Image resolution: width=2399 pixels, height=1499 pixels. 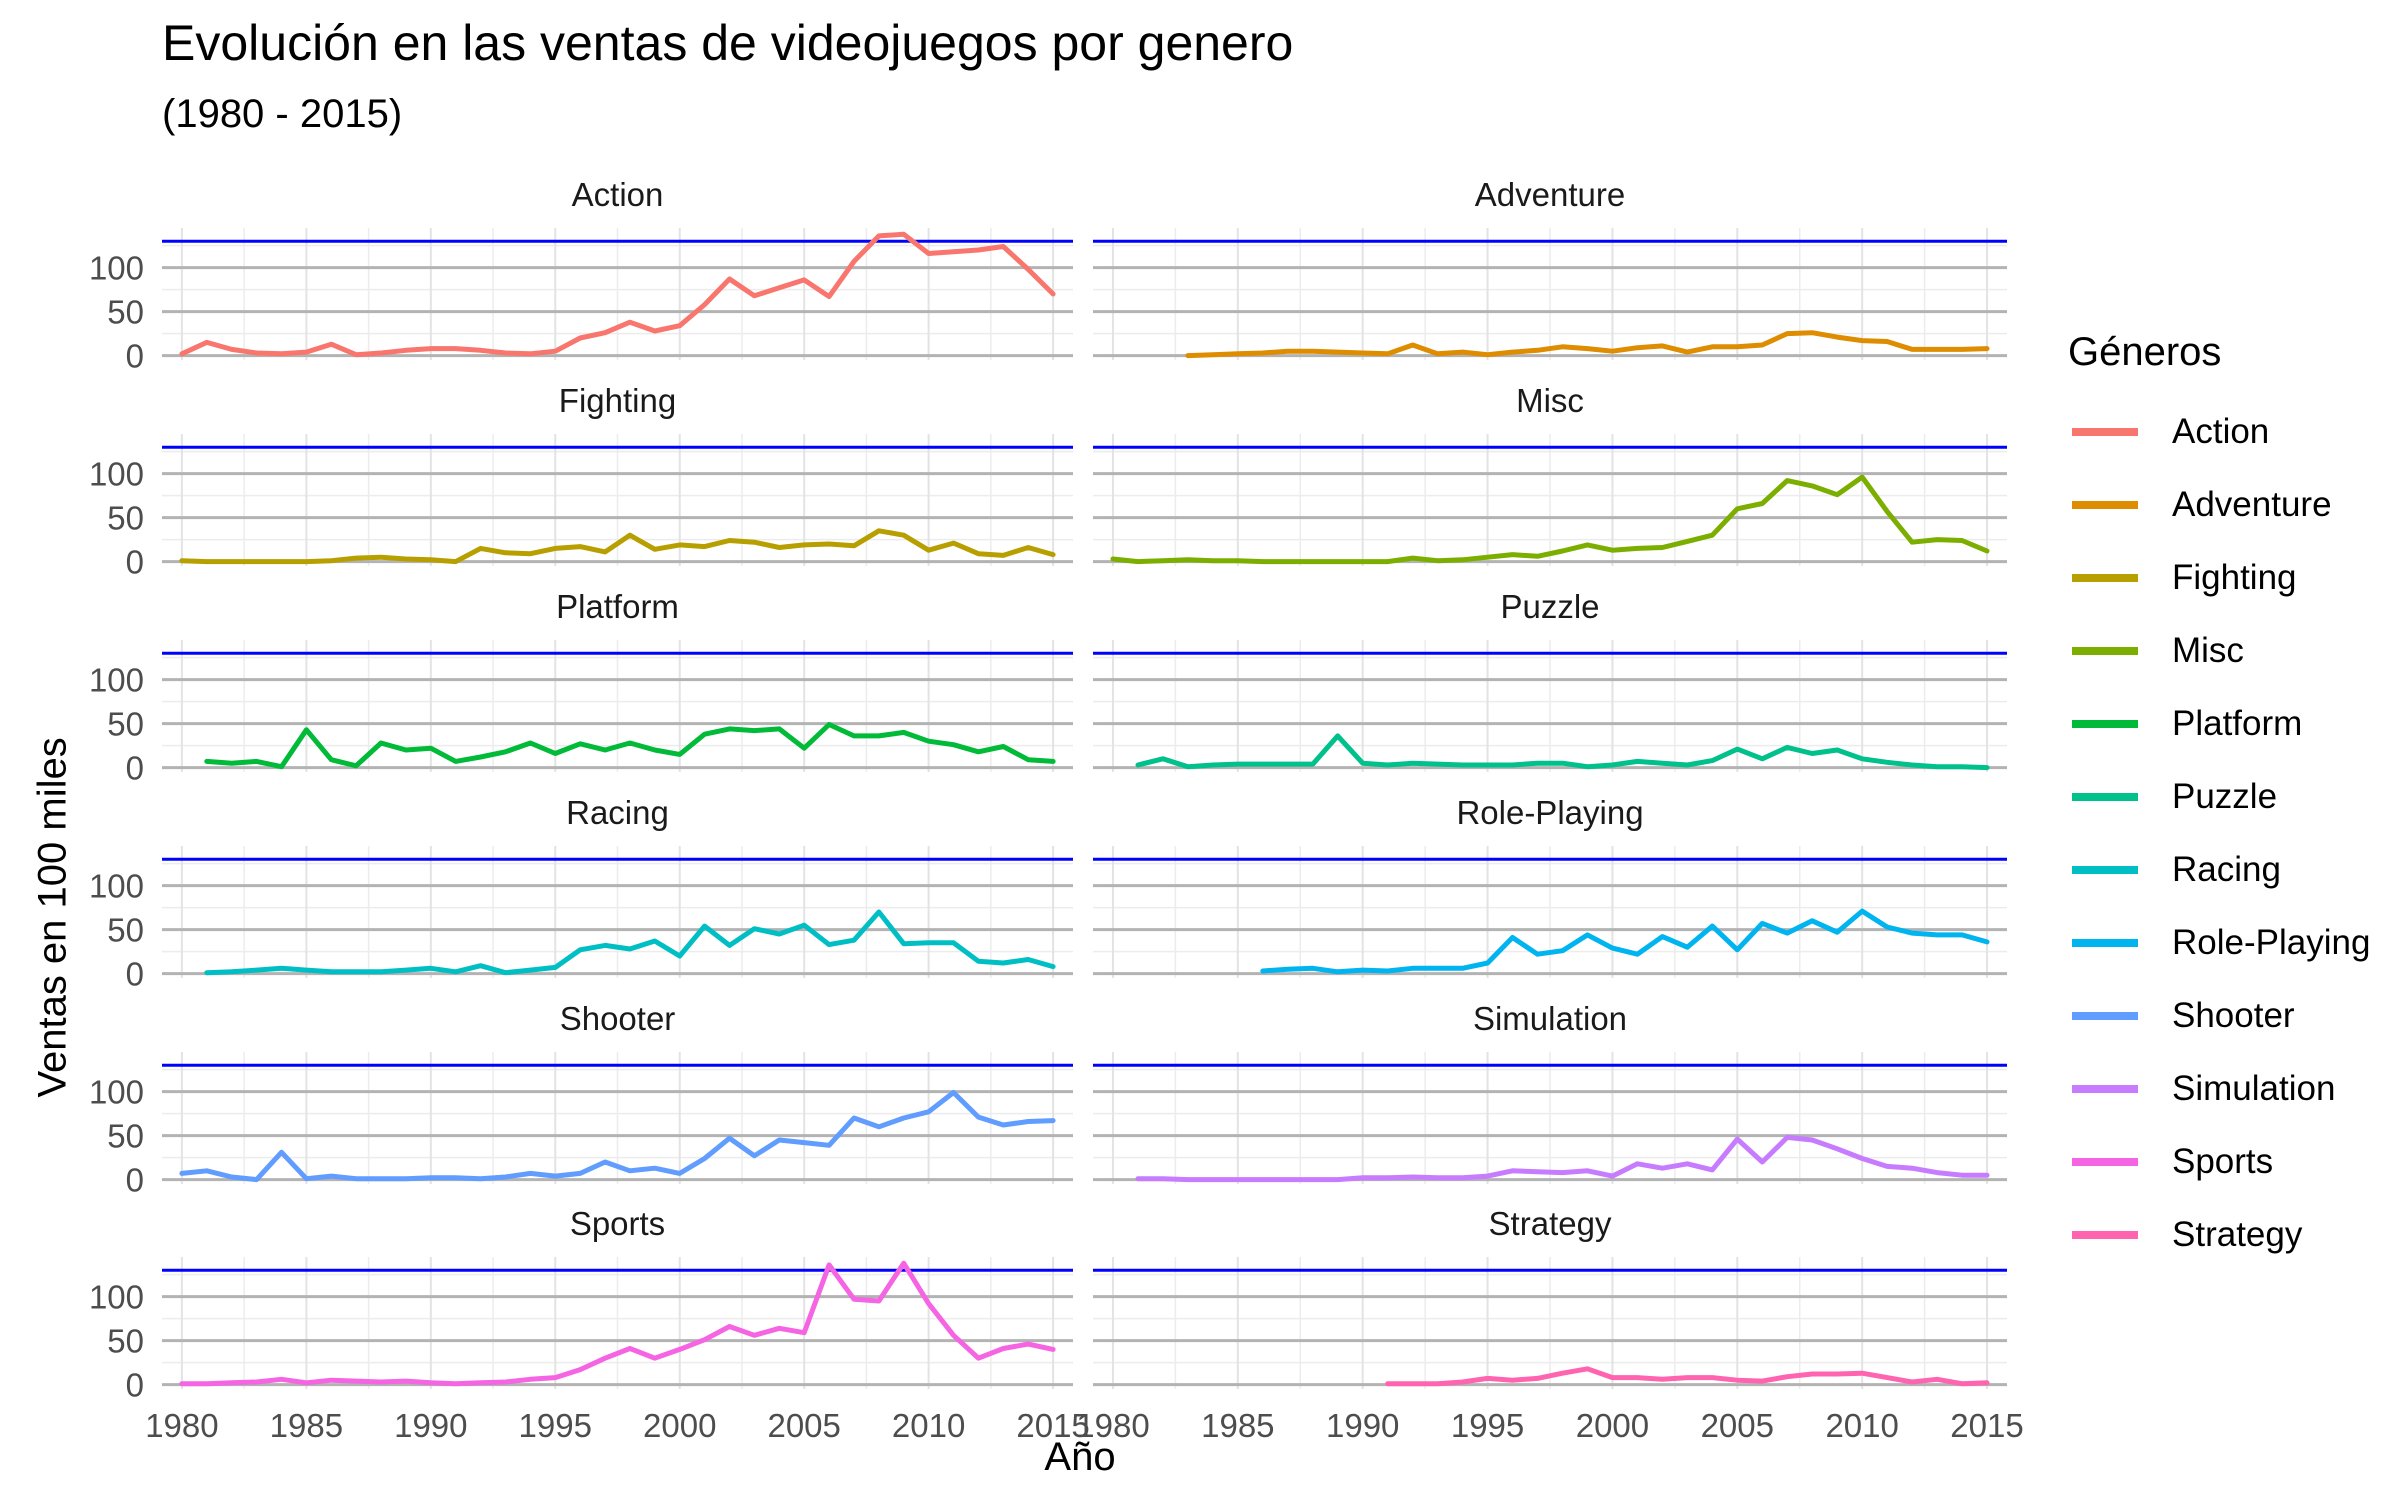 I want to click on legend-label: Racing, so click(x=2226, y=869).